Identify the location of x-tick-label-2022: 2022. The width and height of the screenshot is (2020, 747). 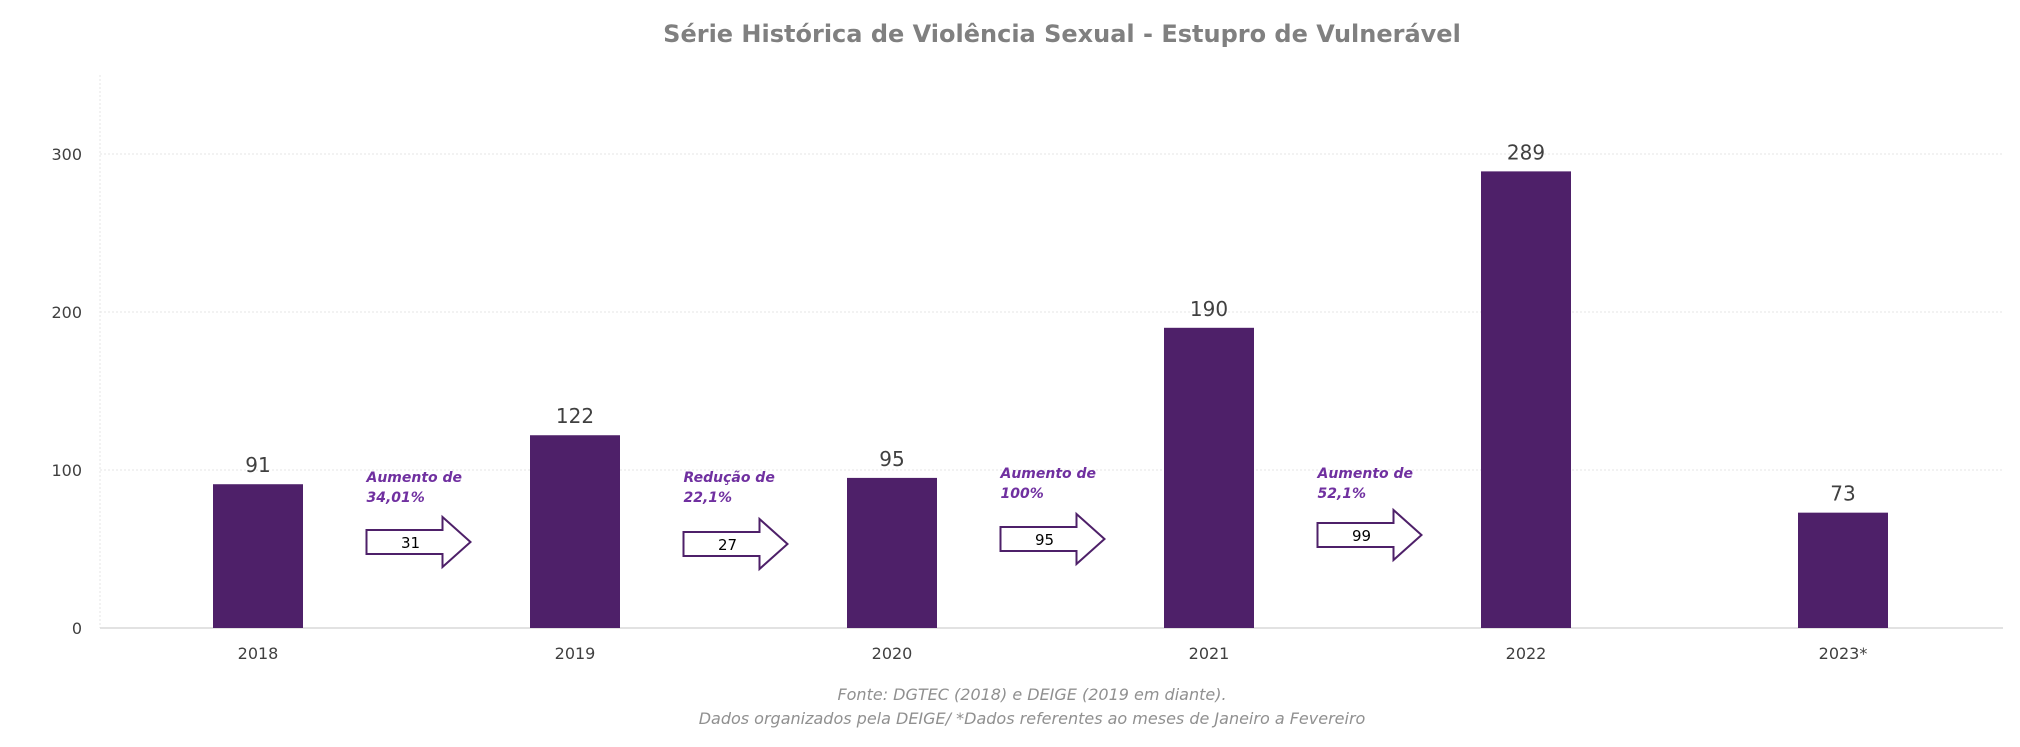
(1526, 653).